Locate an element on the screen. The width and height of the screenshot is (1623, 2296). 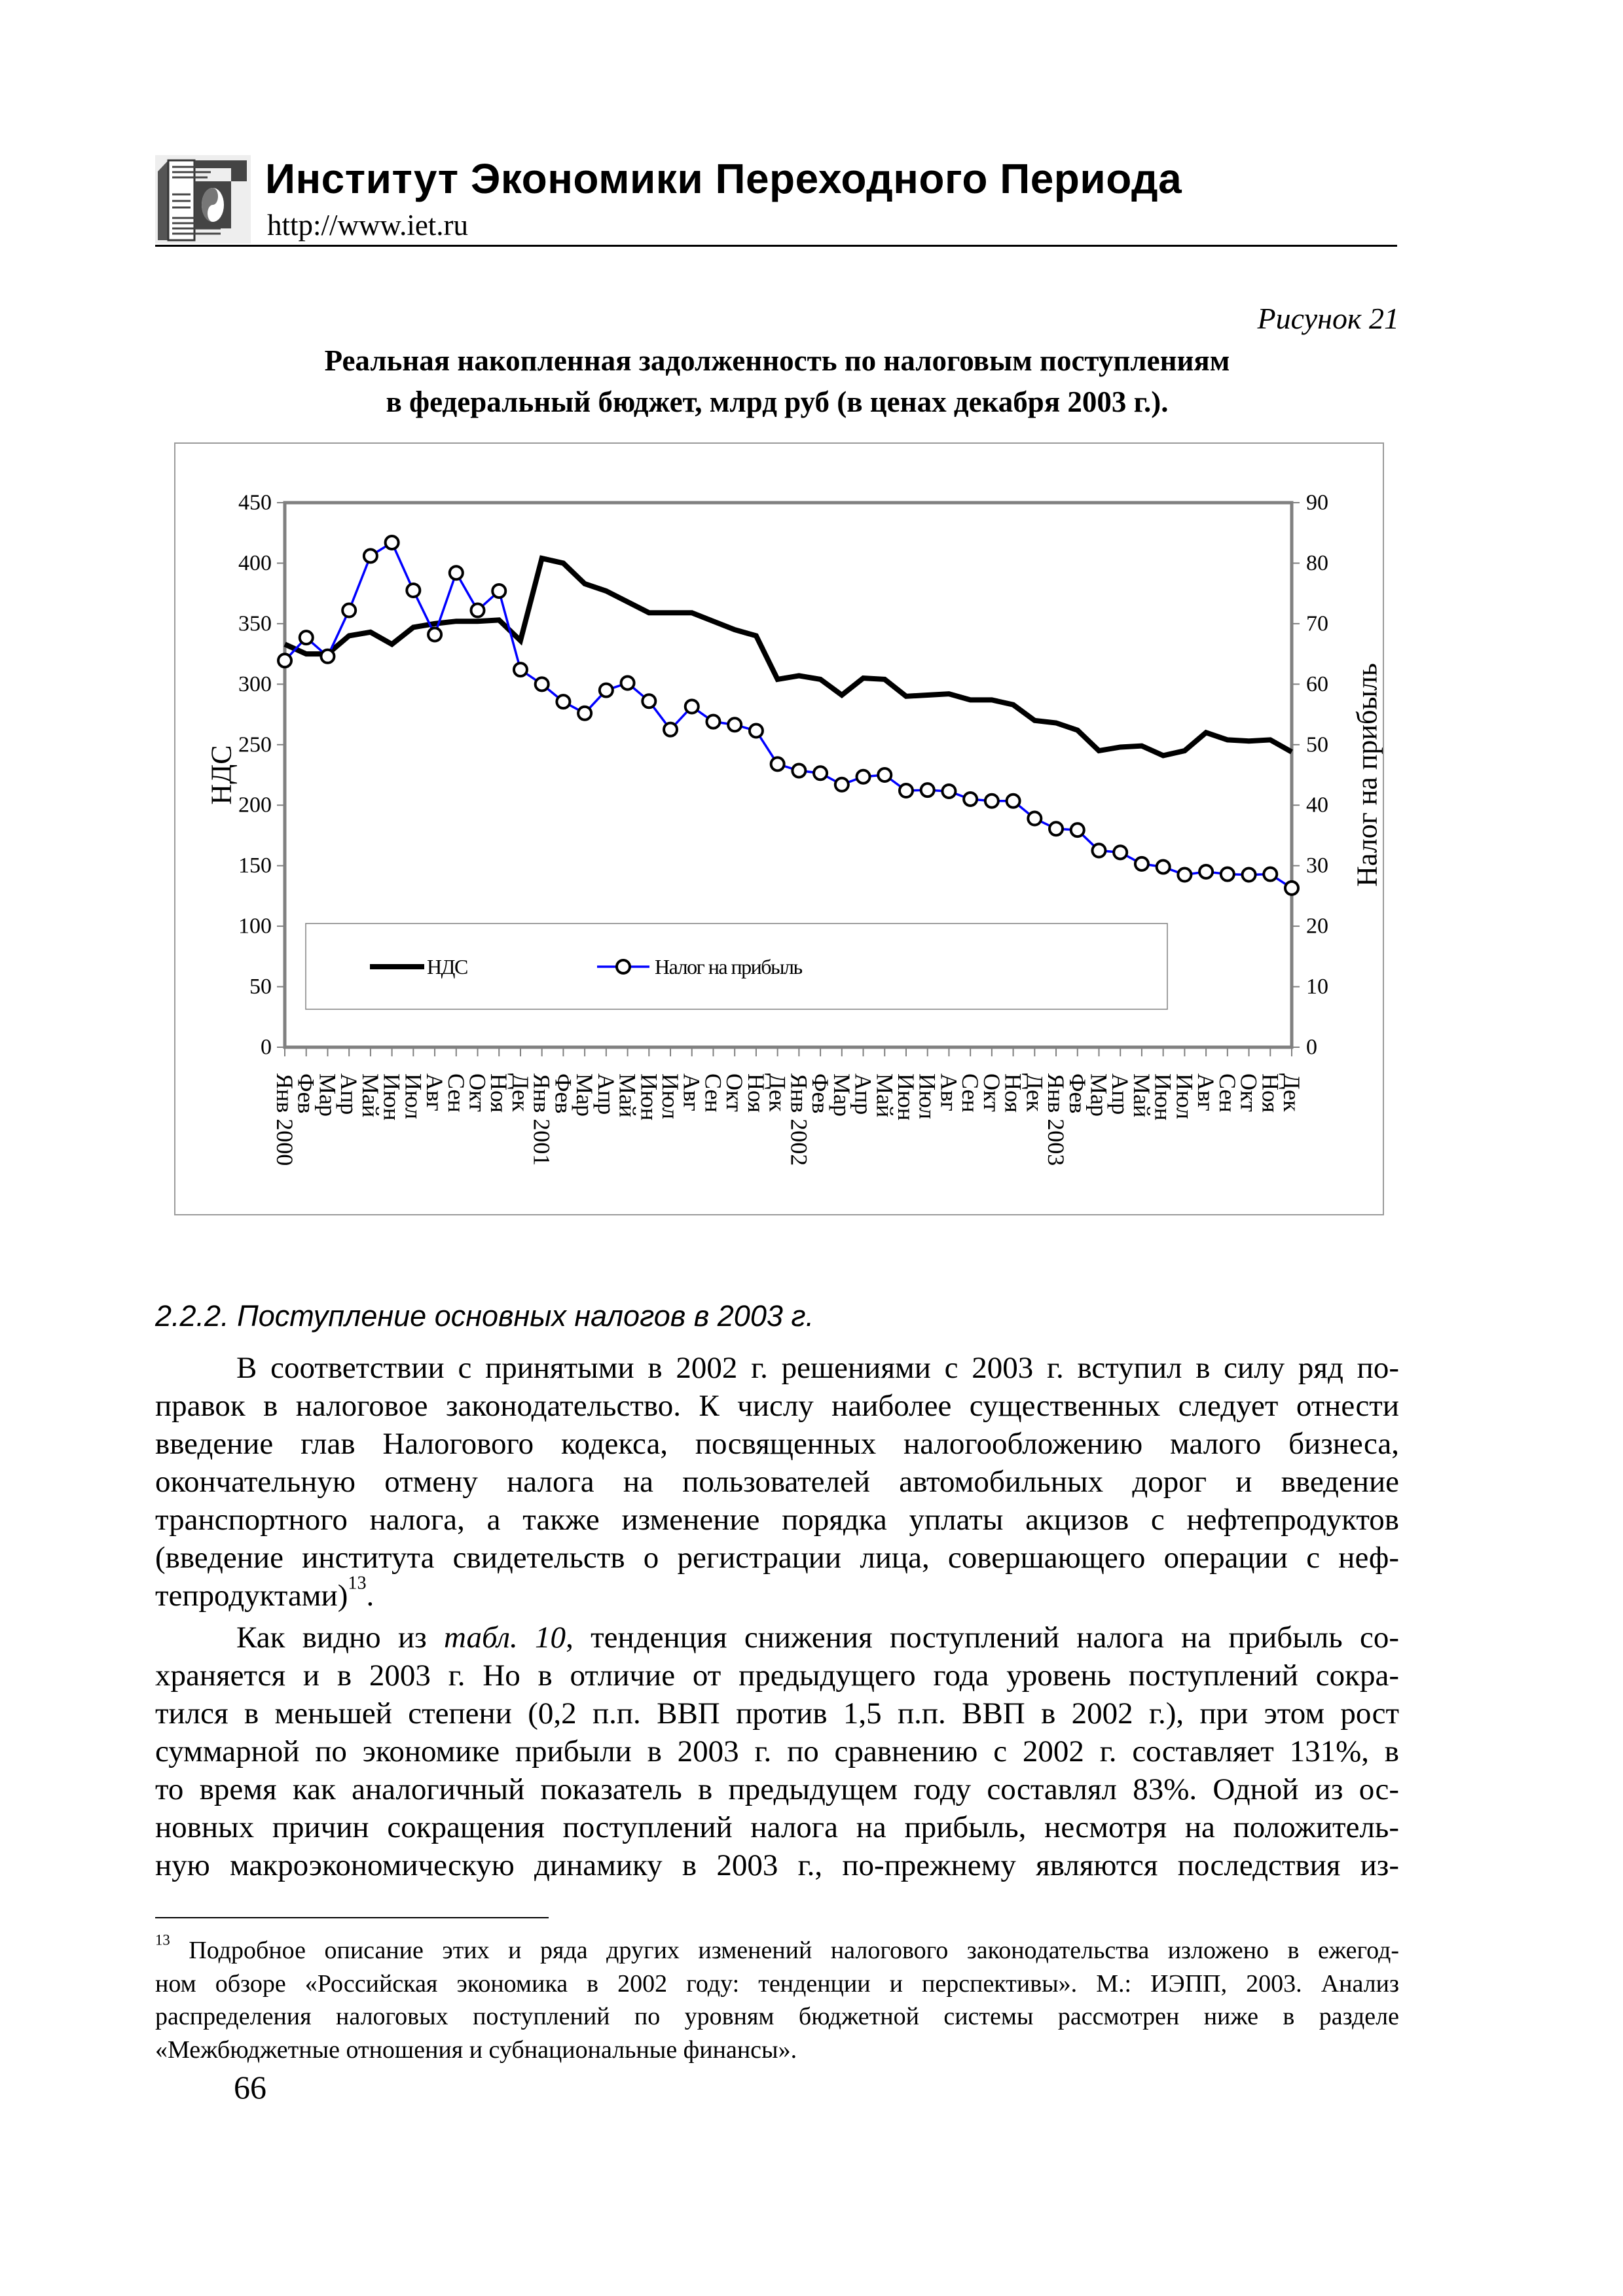
x-tick-label: Янв 2000 is located at coordinates (285, 1119).